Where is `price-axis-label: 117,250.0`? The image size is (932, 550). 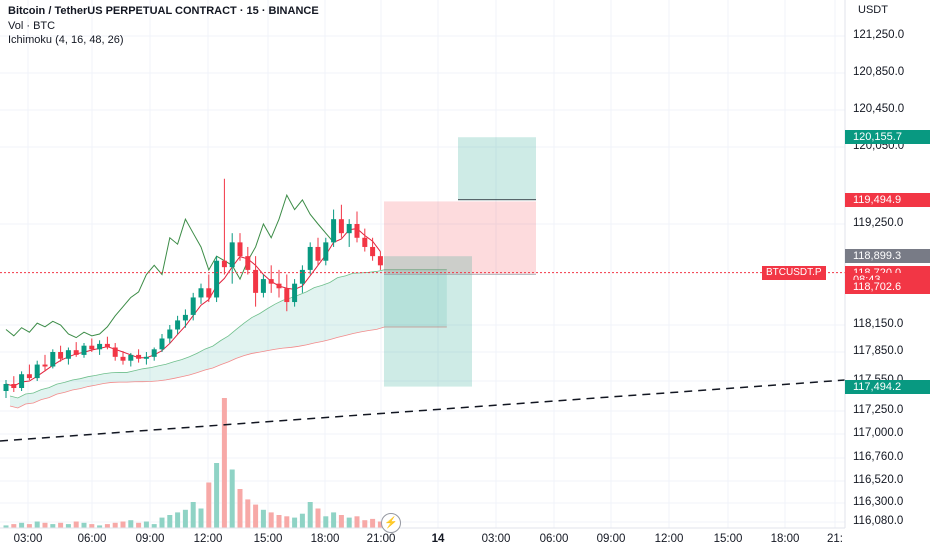 price-axis-label: 117,250.0 is located at coordinates (878, 410).